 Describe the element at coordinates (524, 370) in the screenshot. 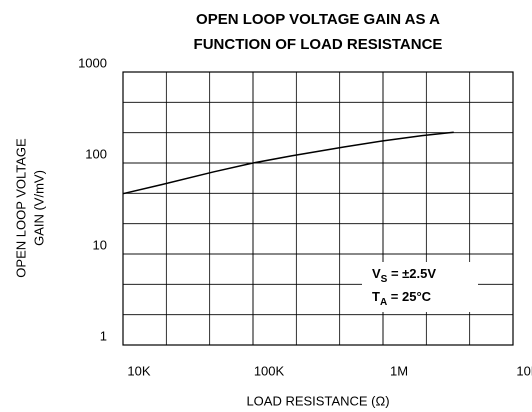

I see `x-tick-label: 10M` at that location.